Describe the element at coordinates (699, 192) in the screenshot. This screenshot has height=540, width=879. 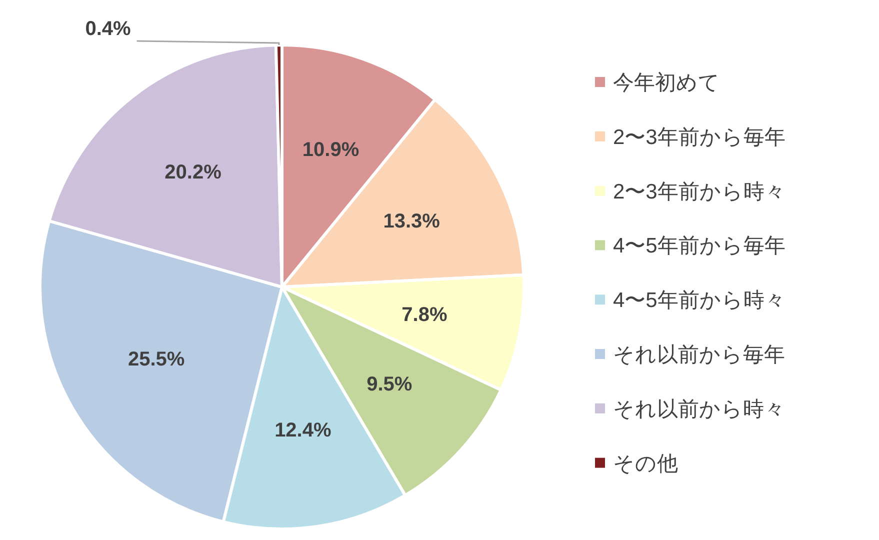
I see `legend-label: 2〜3年前から時々` at that location.